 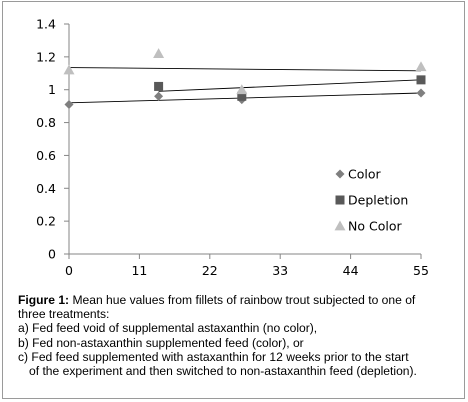 What do you see at coordinates (340, 225) in the screenshot?
I see `legend-no-color-marker` at bounding box center [340, 225].